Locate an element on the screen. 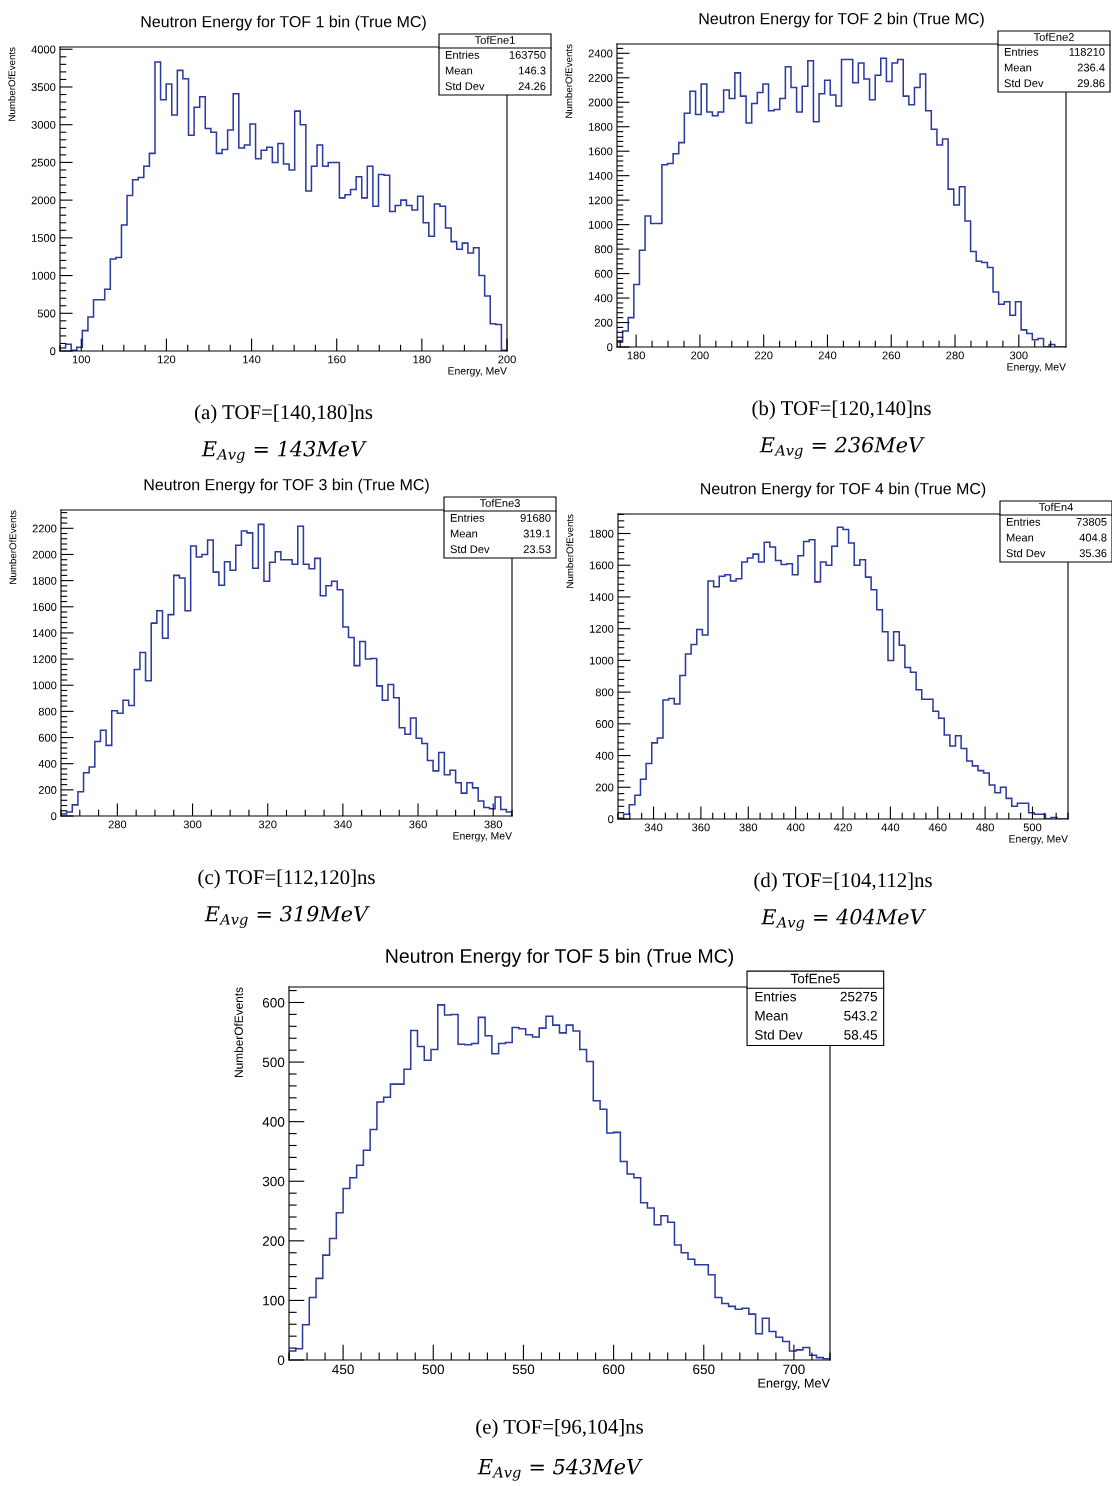 This screenshot has width=1112, height=1486. text: 543.2 is located at coordinates (860, 1015).